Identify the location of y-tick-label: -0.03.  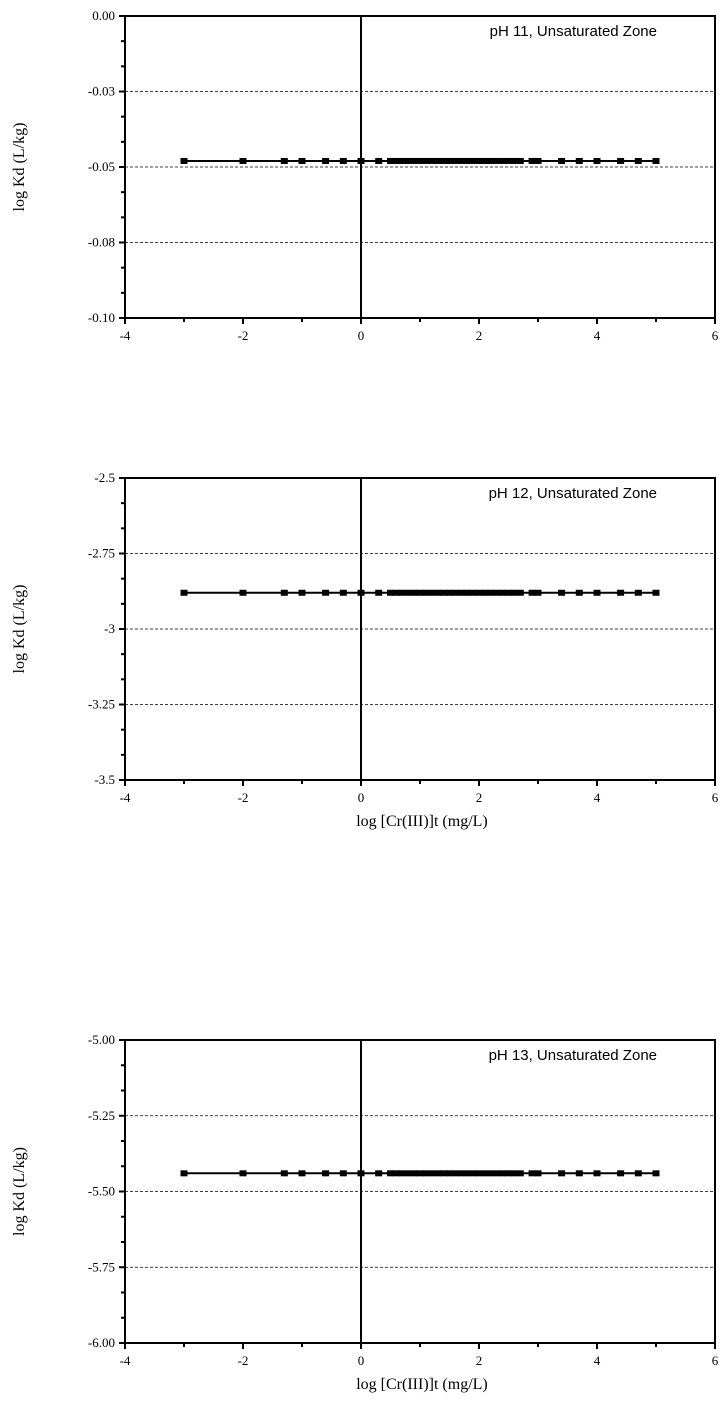
(101, 91).